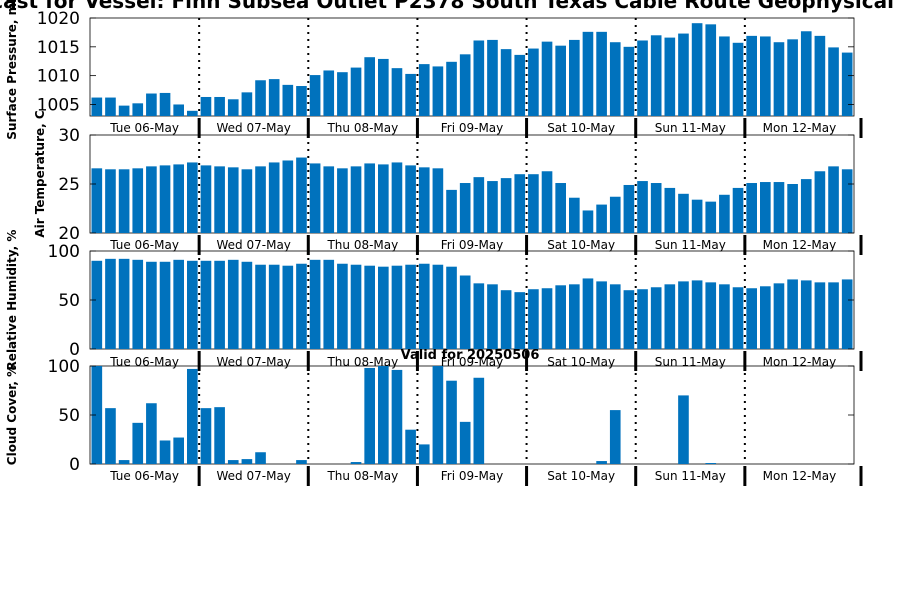  What do you see at coordinates (800, 245) in the screenshot?
I see `day-label: Mon 12-May` at bounding box center [800, 245].